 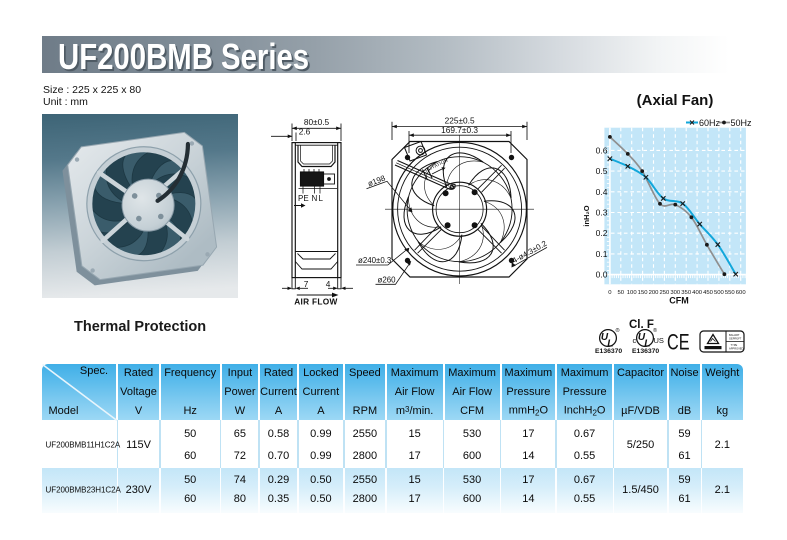 I want to click on svg-text: 60Hz, so click(x=710, y=123).